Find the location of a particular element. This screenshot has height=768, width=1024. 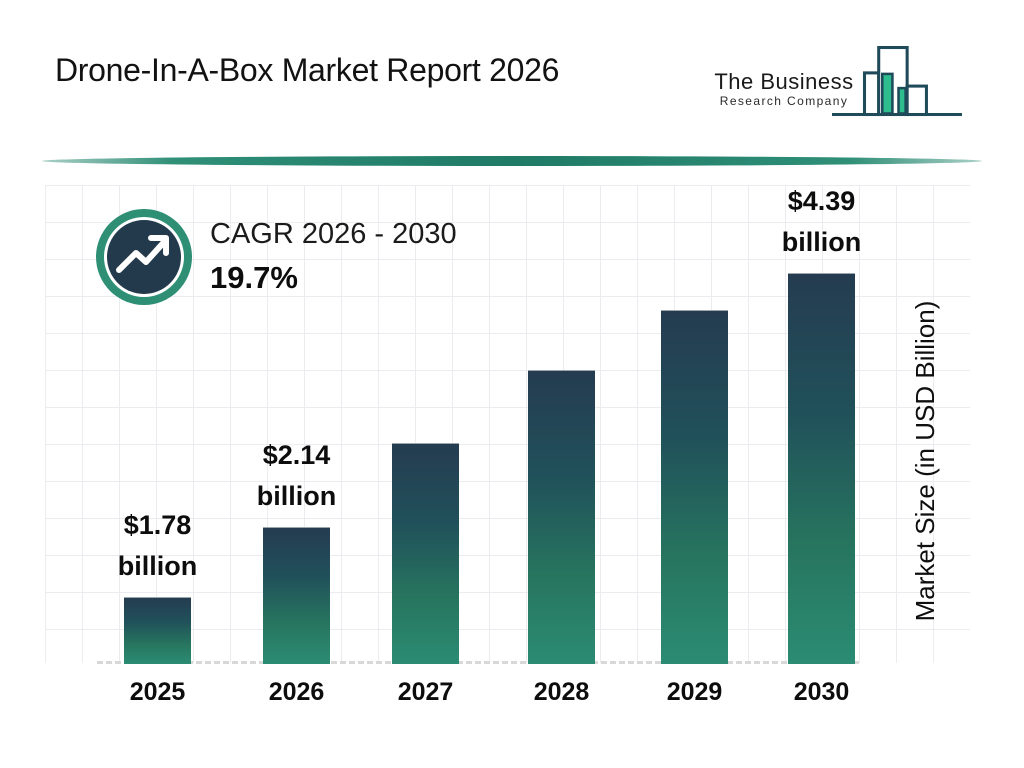

bar-2027 is located at coordinates (425, 553).